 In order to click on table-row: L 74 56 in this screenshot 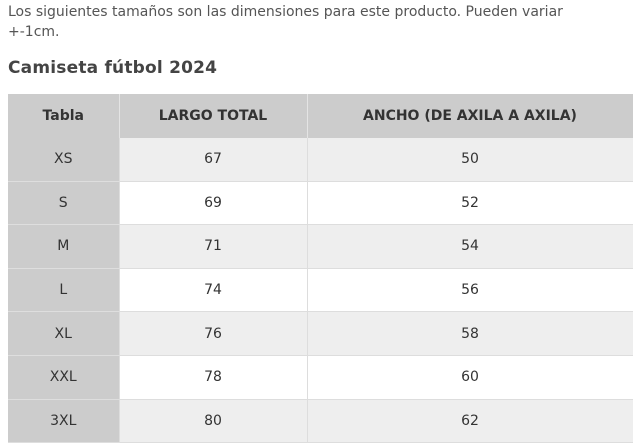, I will do `click(320, 290)`.